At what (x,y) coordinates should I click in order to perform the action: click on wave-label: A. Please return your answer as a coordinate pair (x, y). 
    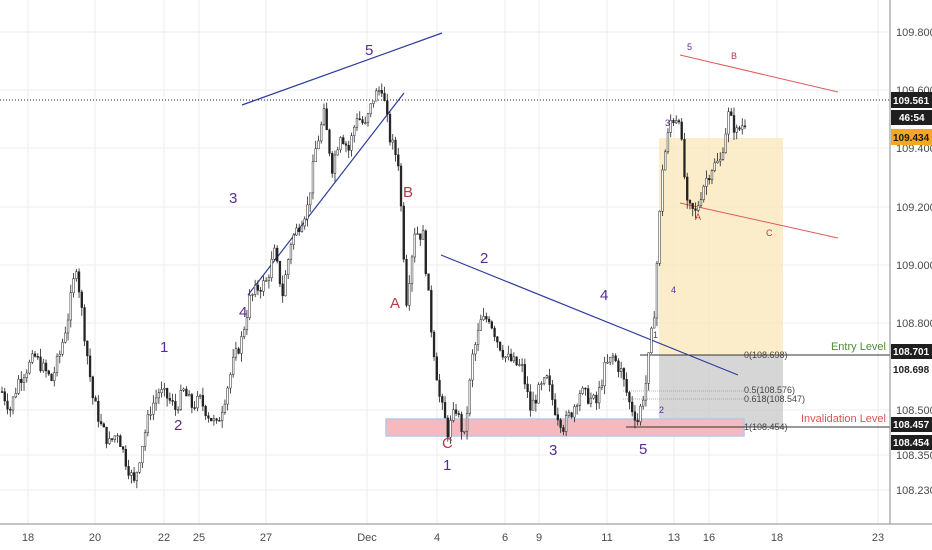
    Looking at the image, I should click on (395, 303).